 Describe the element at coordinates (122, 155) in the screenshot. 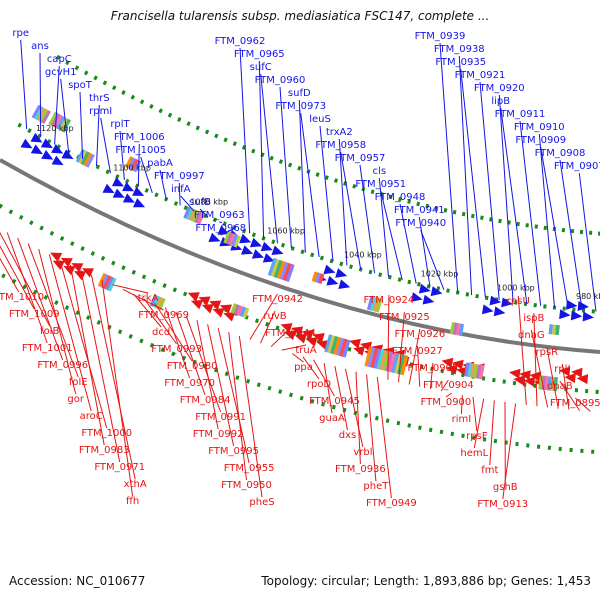

I see `forward-gene-leader-rplt` at that location.